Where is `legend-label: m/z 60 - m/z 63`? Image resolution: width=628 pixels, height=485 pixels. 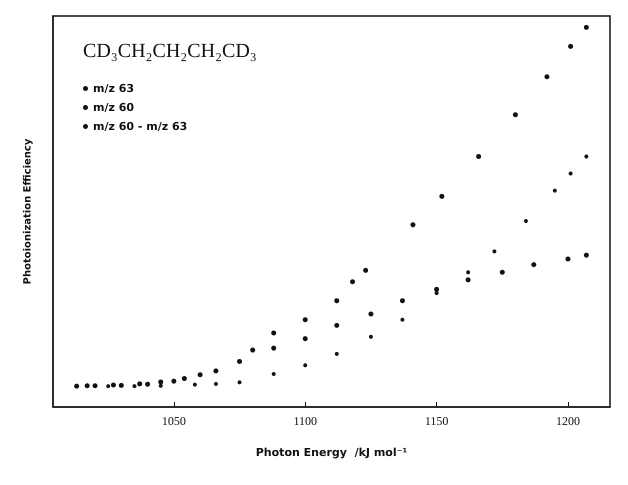 legend-label: m/z 60 - m/z 63 is located at coordinates (140, 126).